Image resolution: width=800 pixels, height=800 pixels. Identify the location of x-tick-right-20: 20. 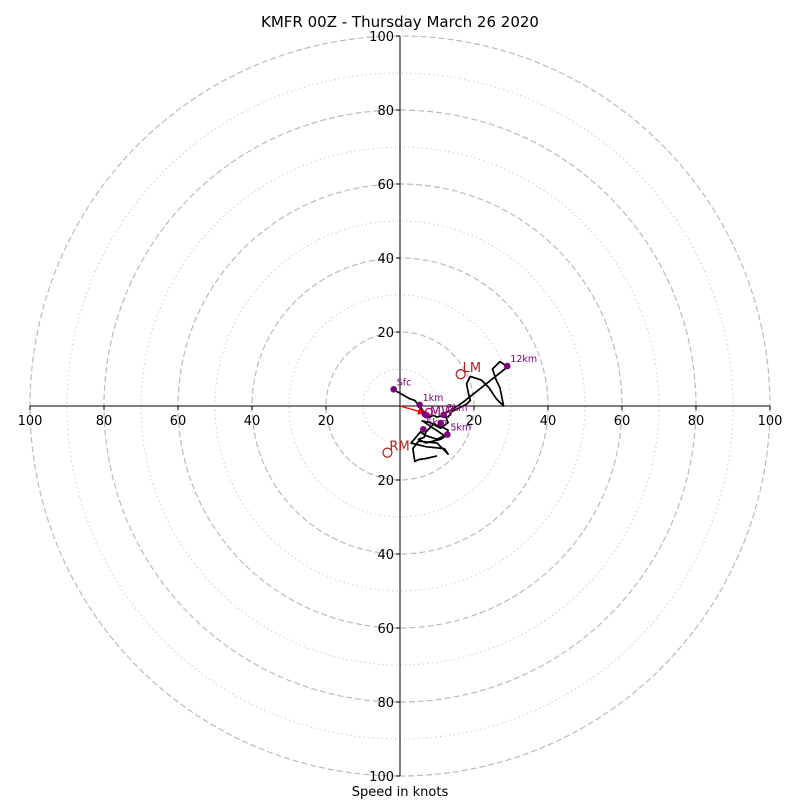
(474, 421).